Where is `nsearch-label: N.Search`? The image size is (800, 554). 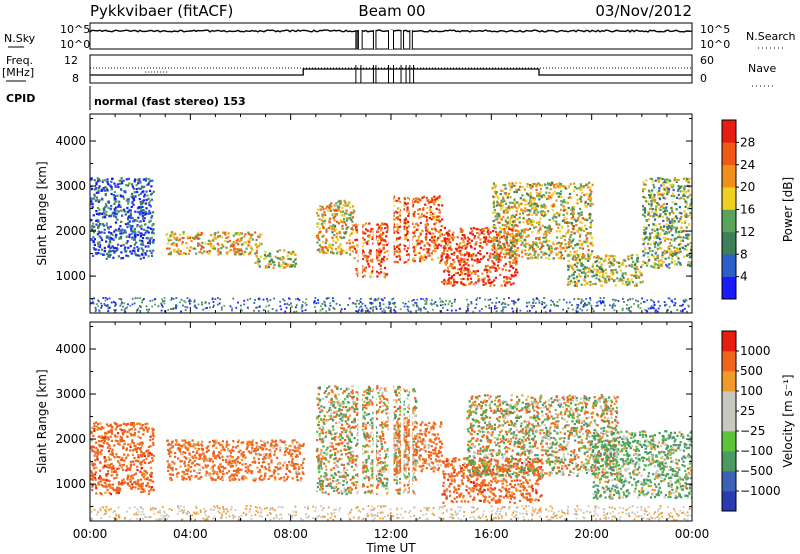 nsearch-label: N.Search is located at coordinates (771, 36).